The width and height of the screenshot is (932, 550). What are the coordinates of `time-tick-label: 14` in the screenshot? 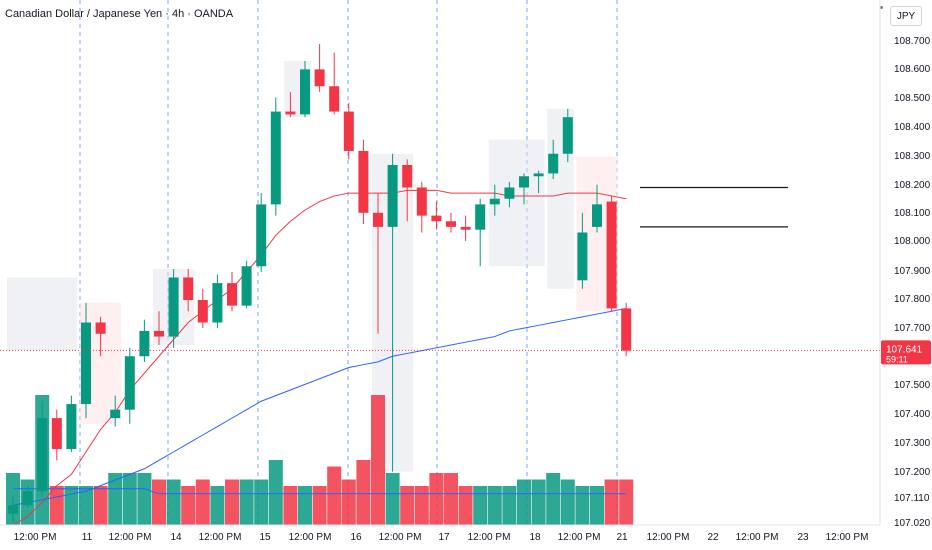 It's located at (176, 537).